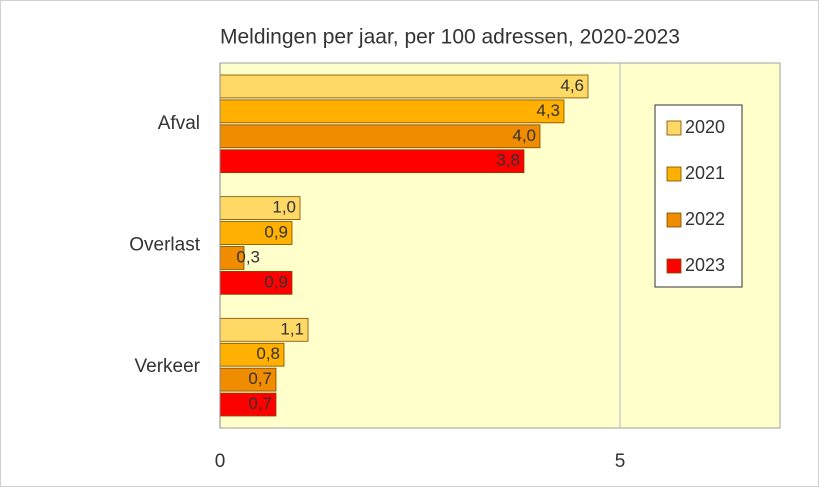  Describe the element at coordinates (168, 366) in the screenshot. I see `category-label: Verkeer` at that location.